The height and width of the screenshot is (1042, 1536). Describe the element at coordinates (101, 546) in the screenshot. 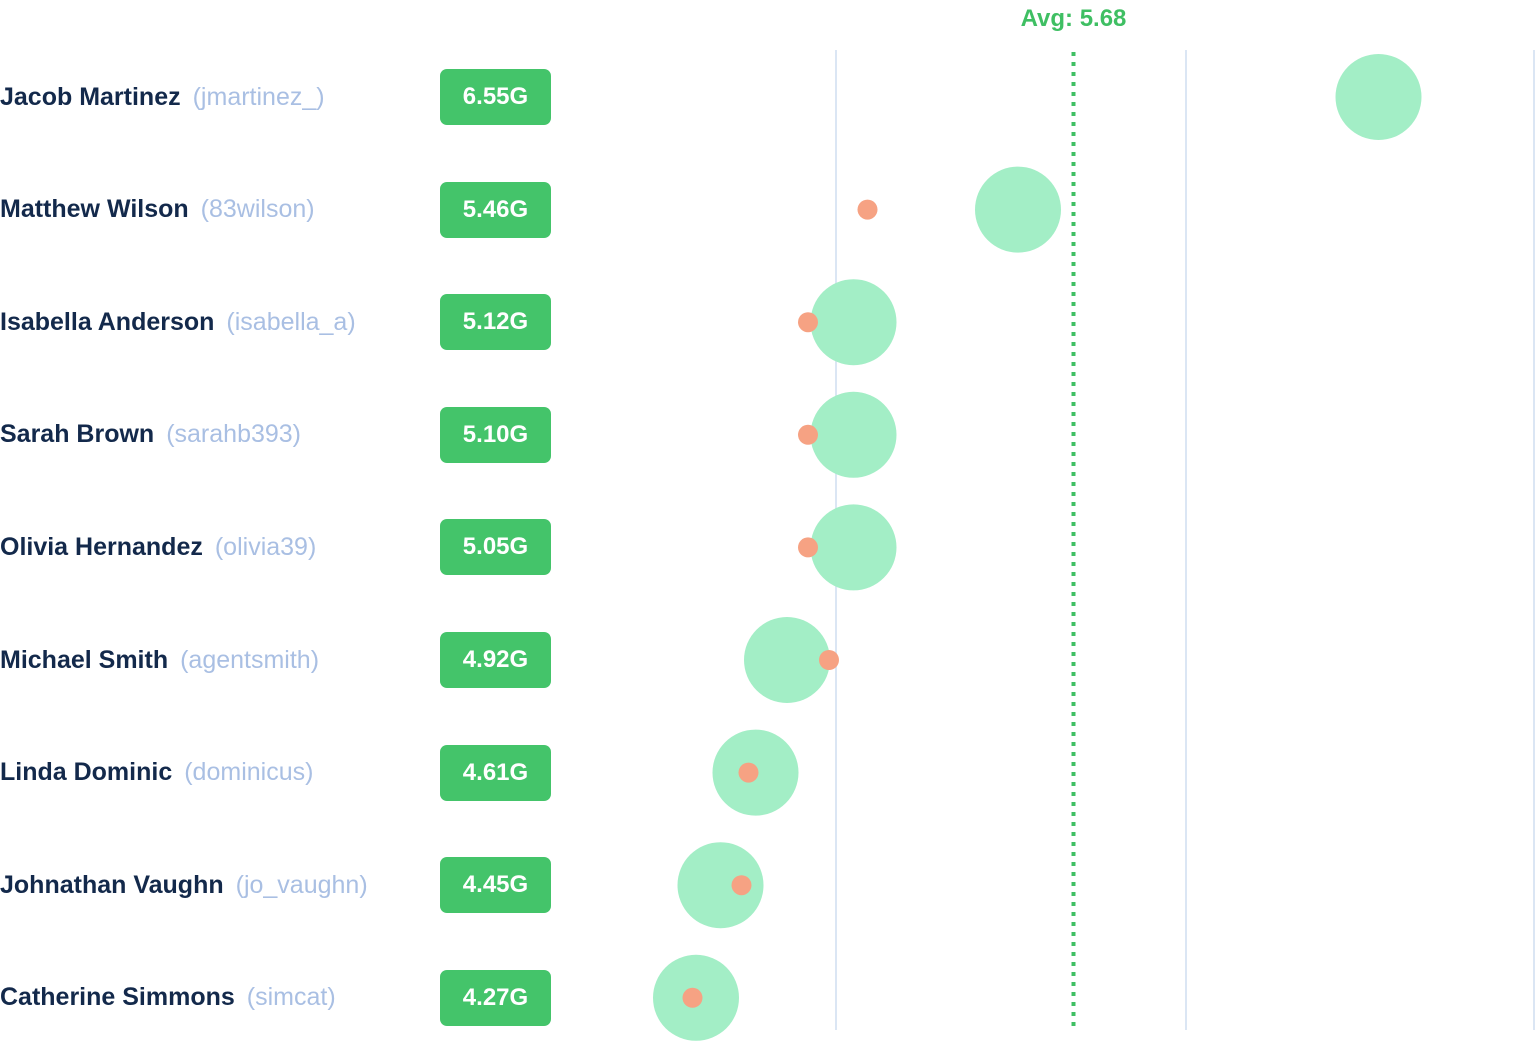

I see `person-name: Olivia Hernandez` at that location.